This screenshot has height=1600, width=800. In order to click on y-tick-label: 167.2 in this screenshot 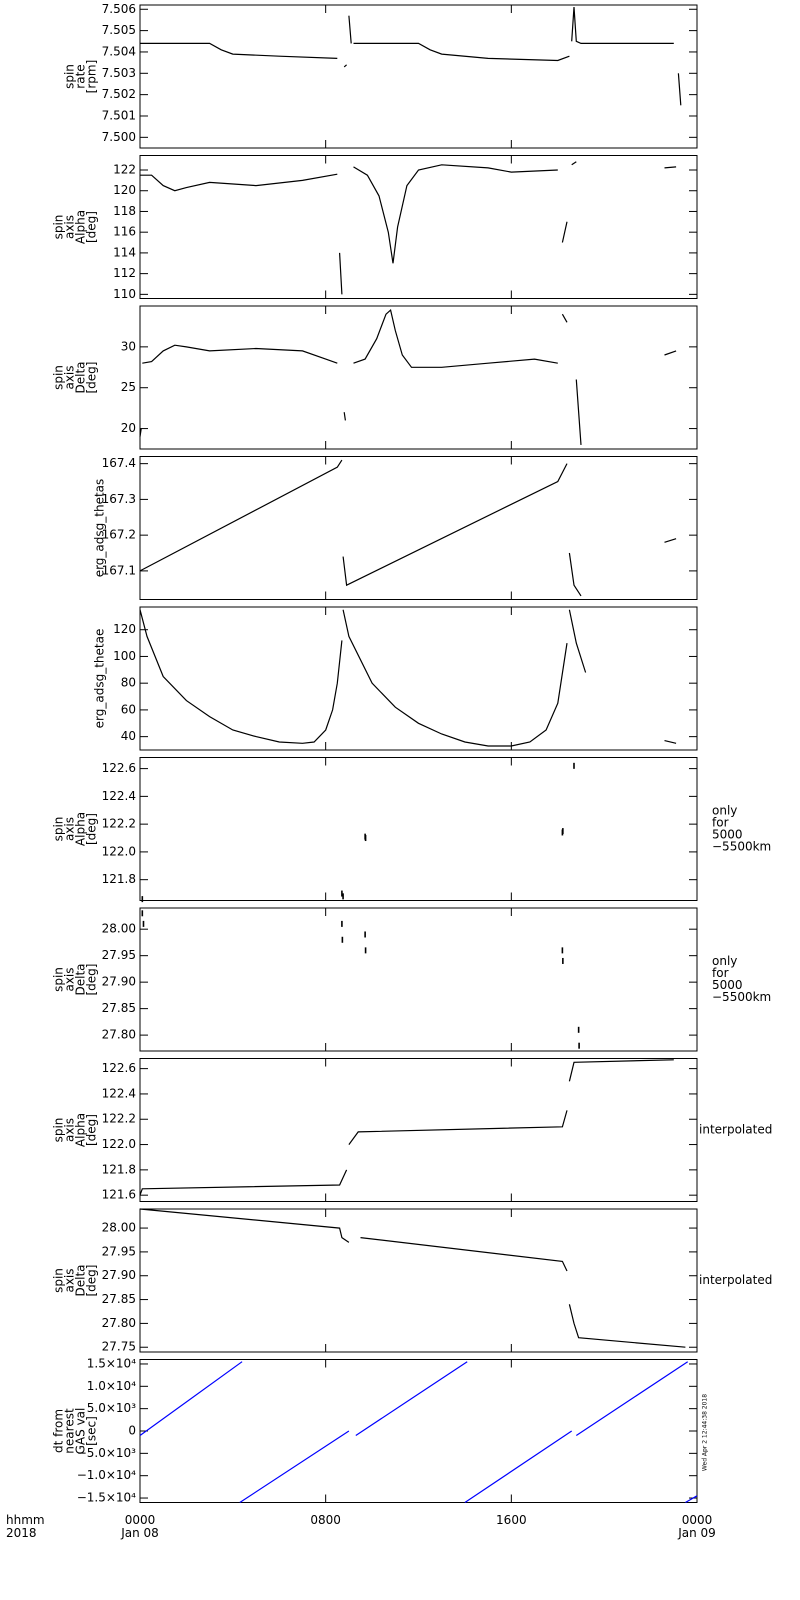, I will do `click(119, 535)`.